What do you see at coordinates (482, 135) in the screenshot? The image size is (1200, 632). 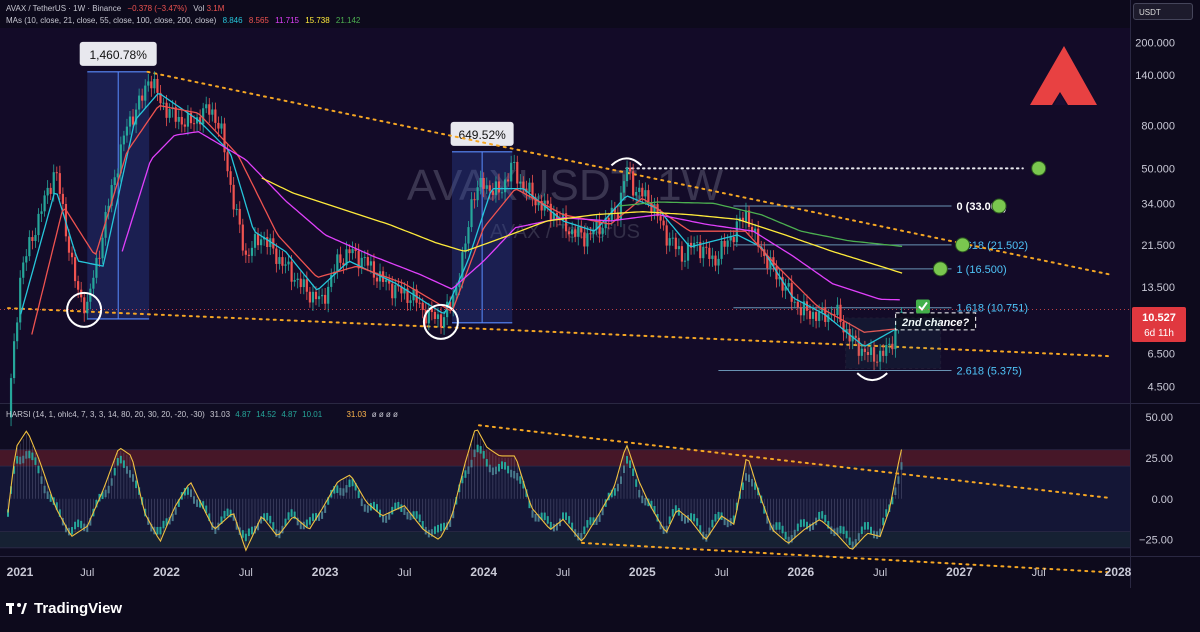 I see `gain-label: 649.52%` at bounding box center [482, 135].